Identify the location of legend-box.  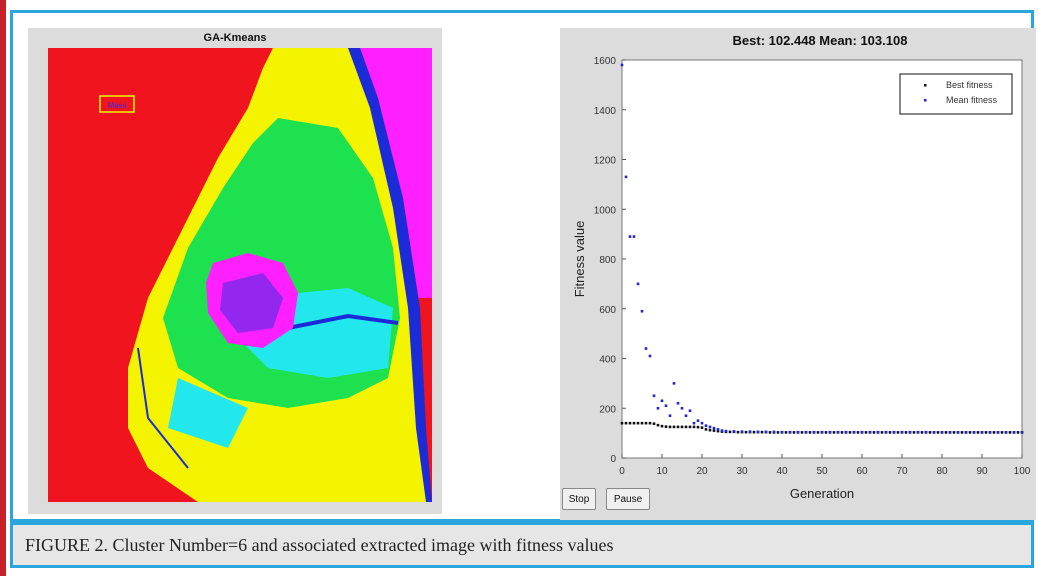
(956, 94).